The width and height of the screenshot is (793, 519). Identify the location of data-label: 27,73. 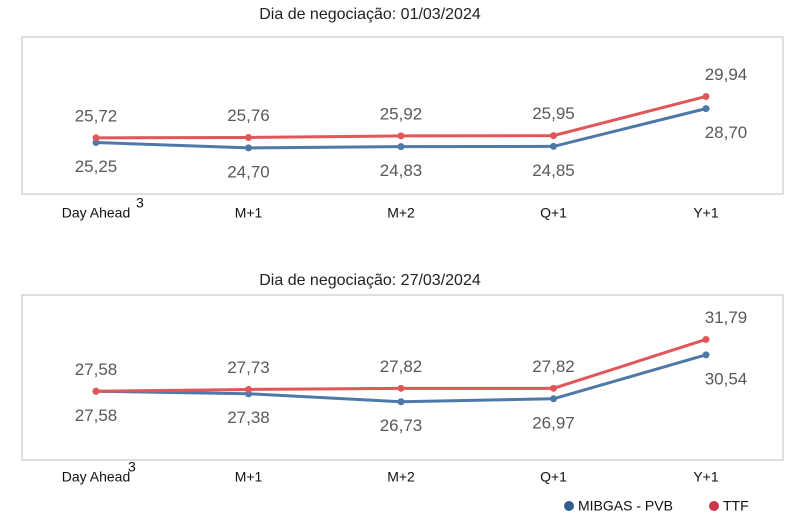
(248, 367).